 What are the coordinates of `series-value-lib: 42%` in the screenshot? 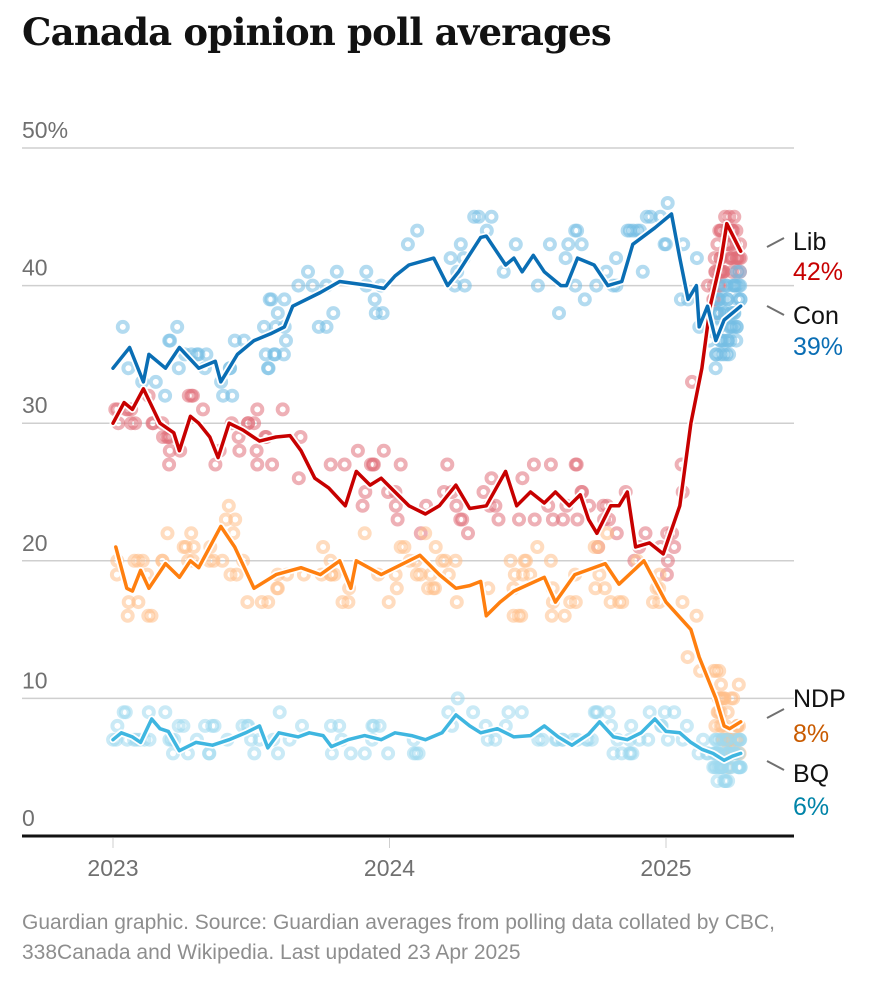 It's located at (818, 272).